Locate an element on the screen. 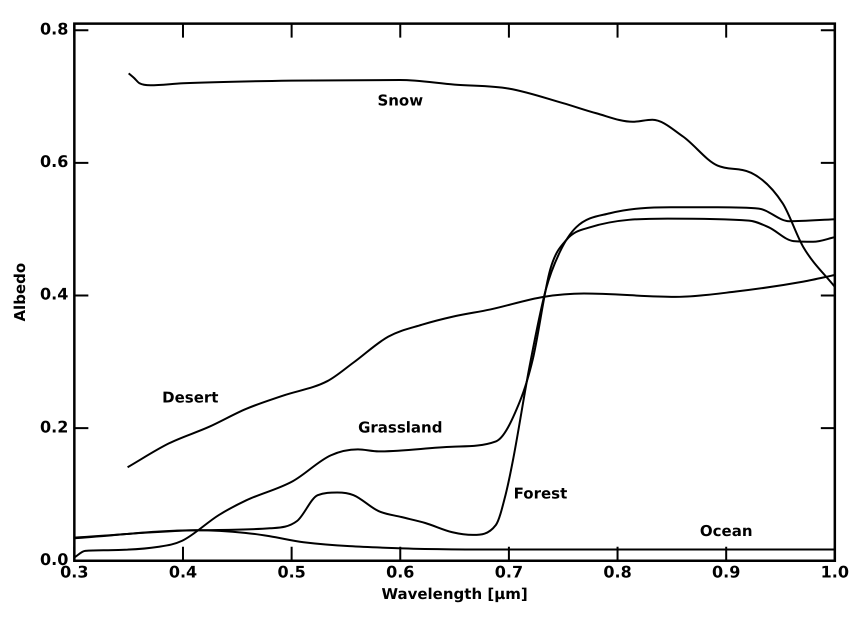  x-tick-label: 0.5 is located at coordinates (291, 572).